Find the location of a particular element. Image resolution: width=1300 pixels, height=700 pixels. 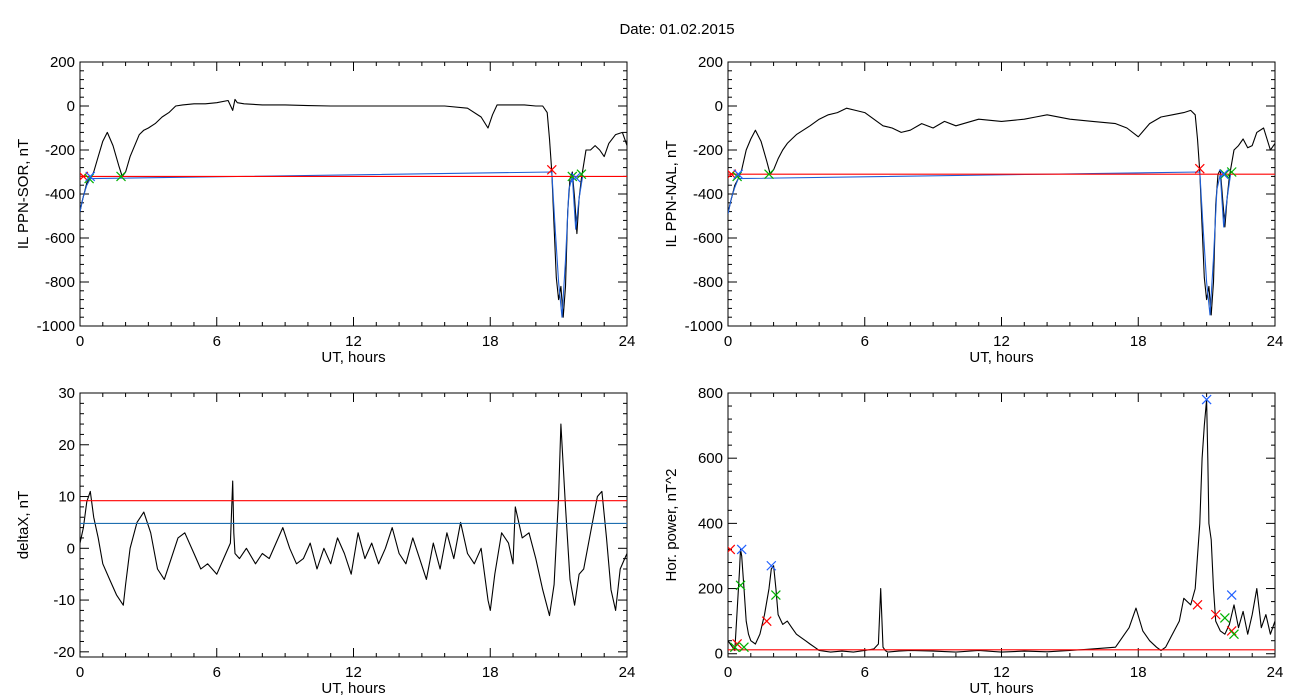

chart-4-ylabel: Hor. power, nT^2 is located at coordinates (671, 525).